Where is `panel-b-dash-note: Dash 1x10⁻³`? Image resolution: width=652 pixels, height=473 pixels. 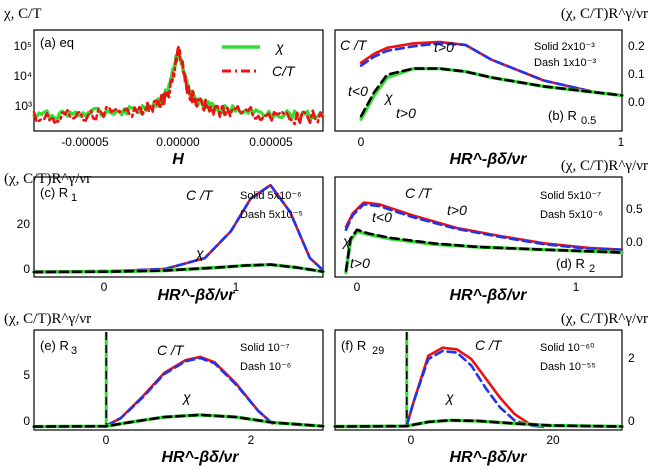
panel-b-dash-note: Dash 1x10⁻³ is located at coordinates (565, 63).